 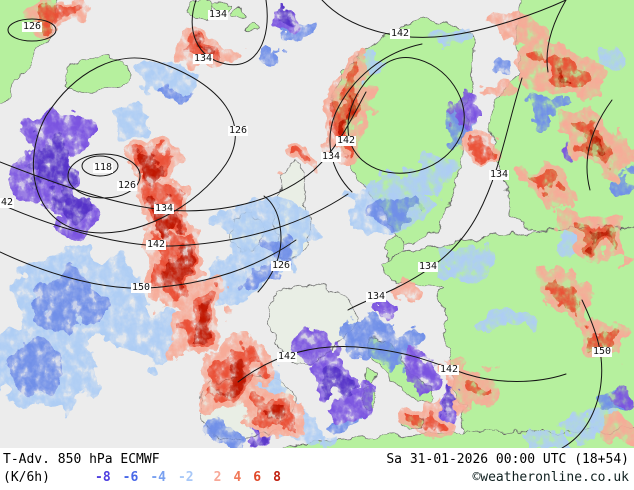 I want to click on legend-value: -4, so click(x=158, y=477).